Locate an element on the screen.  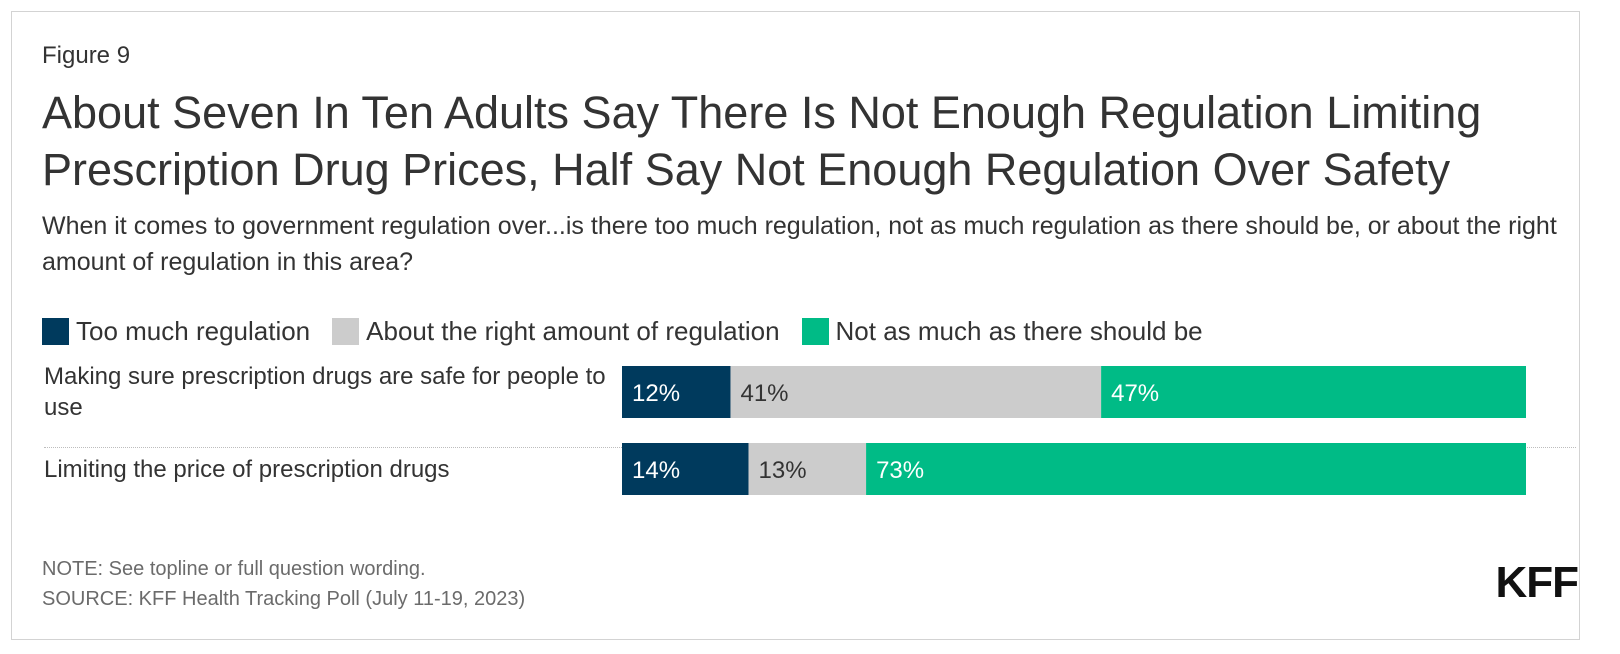
bar-safety-about-right is located at coordinates (916, 392).